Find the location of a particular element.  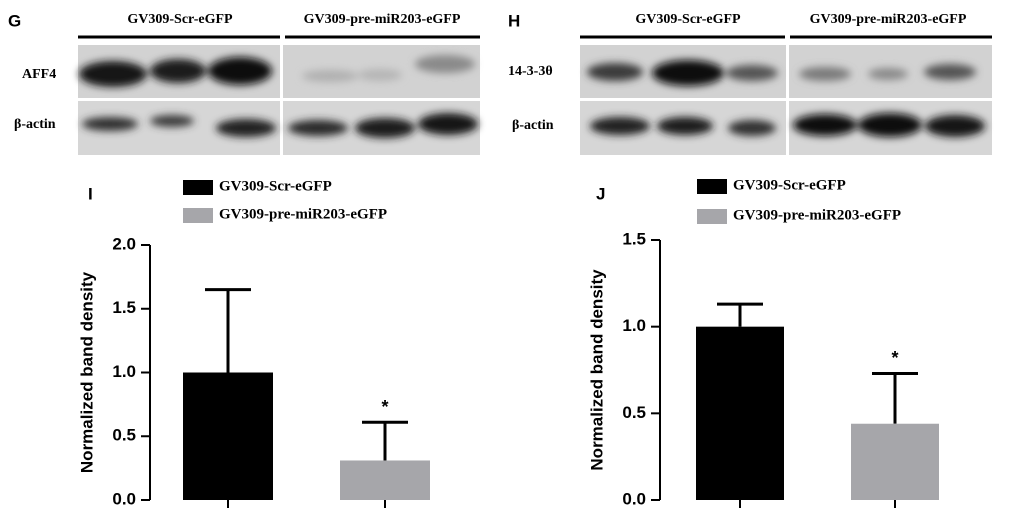

row-label: AFF4 is located at coordinates (39, 74).